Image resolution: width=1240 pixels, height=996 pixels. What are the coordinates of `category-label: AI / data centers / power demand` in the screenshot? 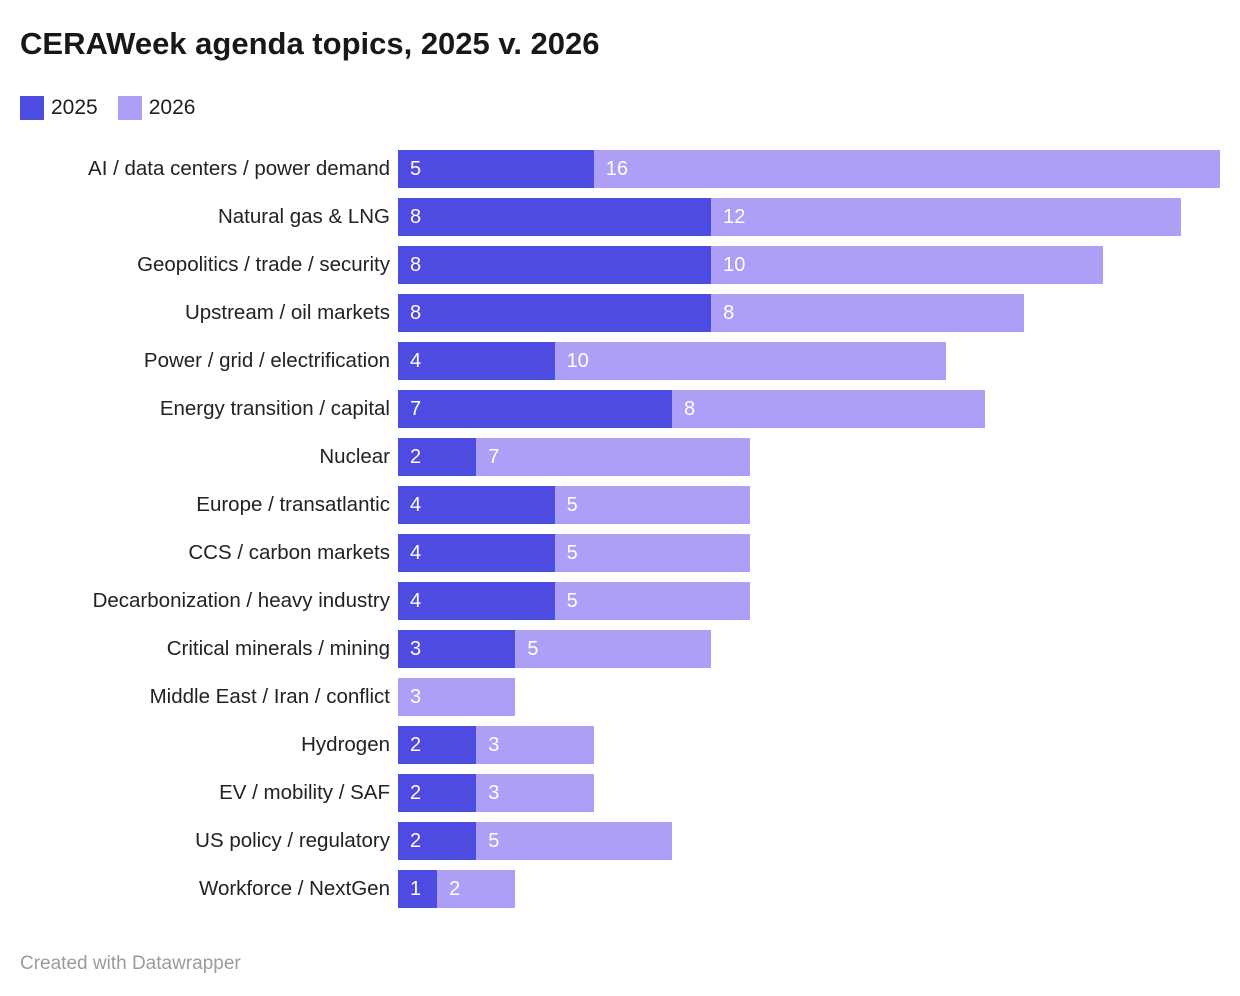 It's located at (239, 168).